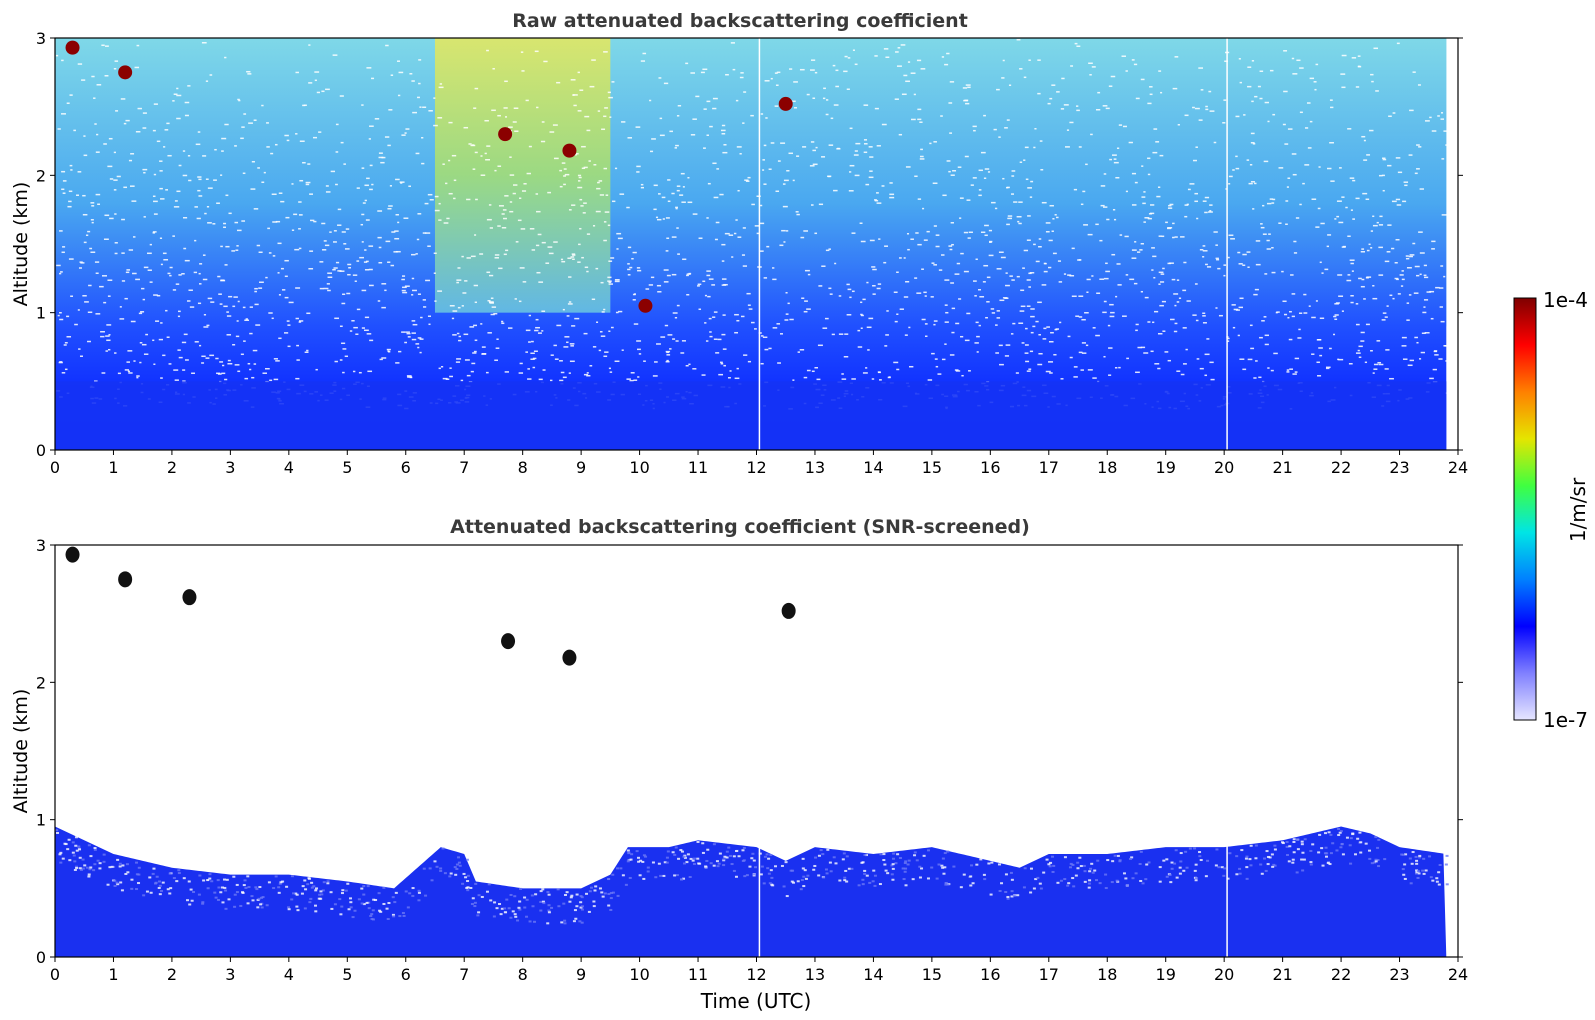 The image size is (1595, 1020). I want to click on x-tick-label: 14, so click(873, 974).